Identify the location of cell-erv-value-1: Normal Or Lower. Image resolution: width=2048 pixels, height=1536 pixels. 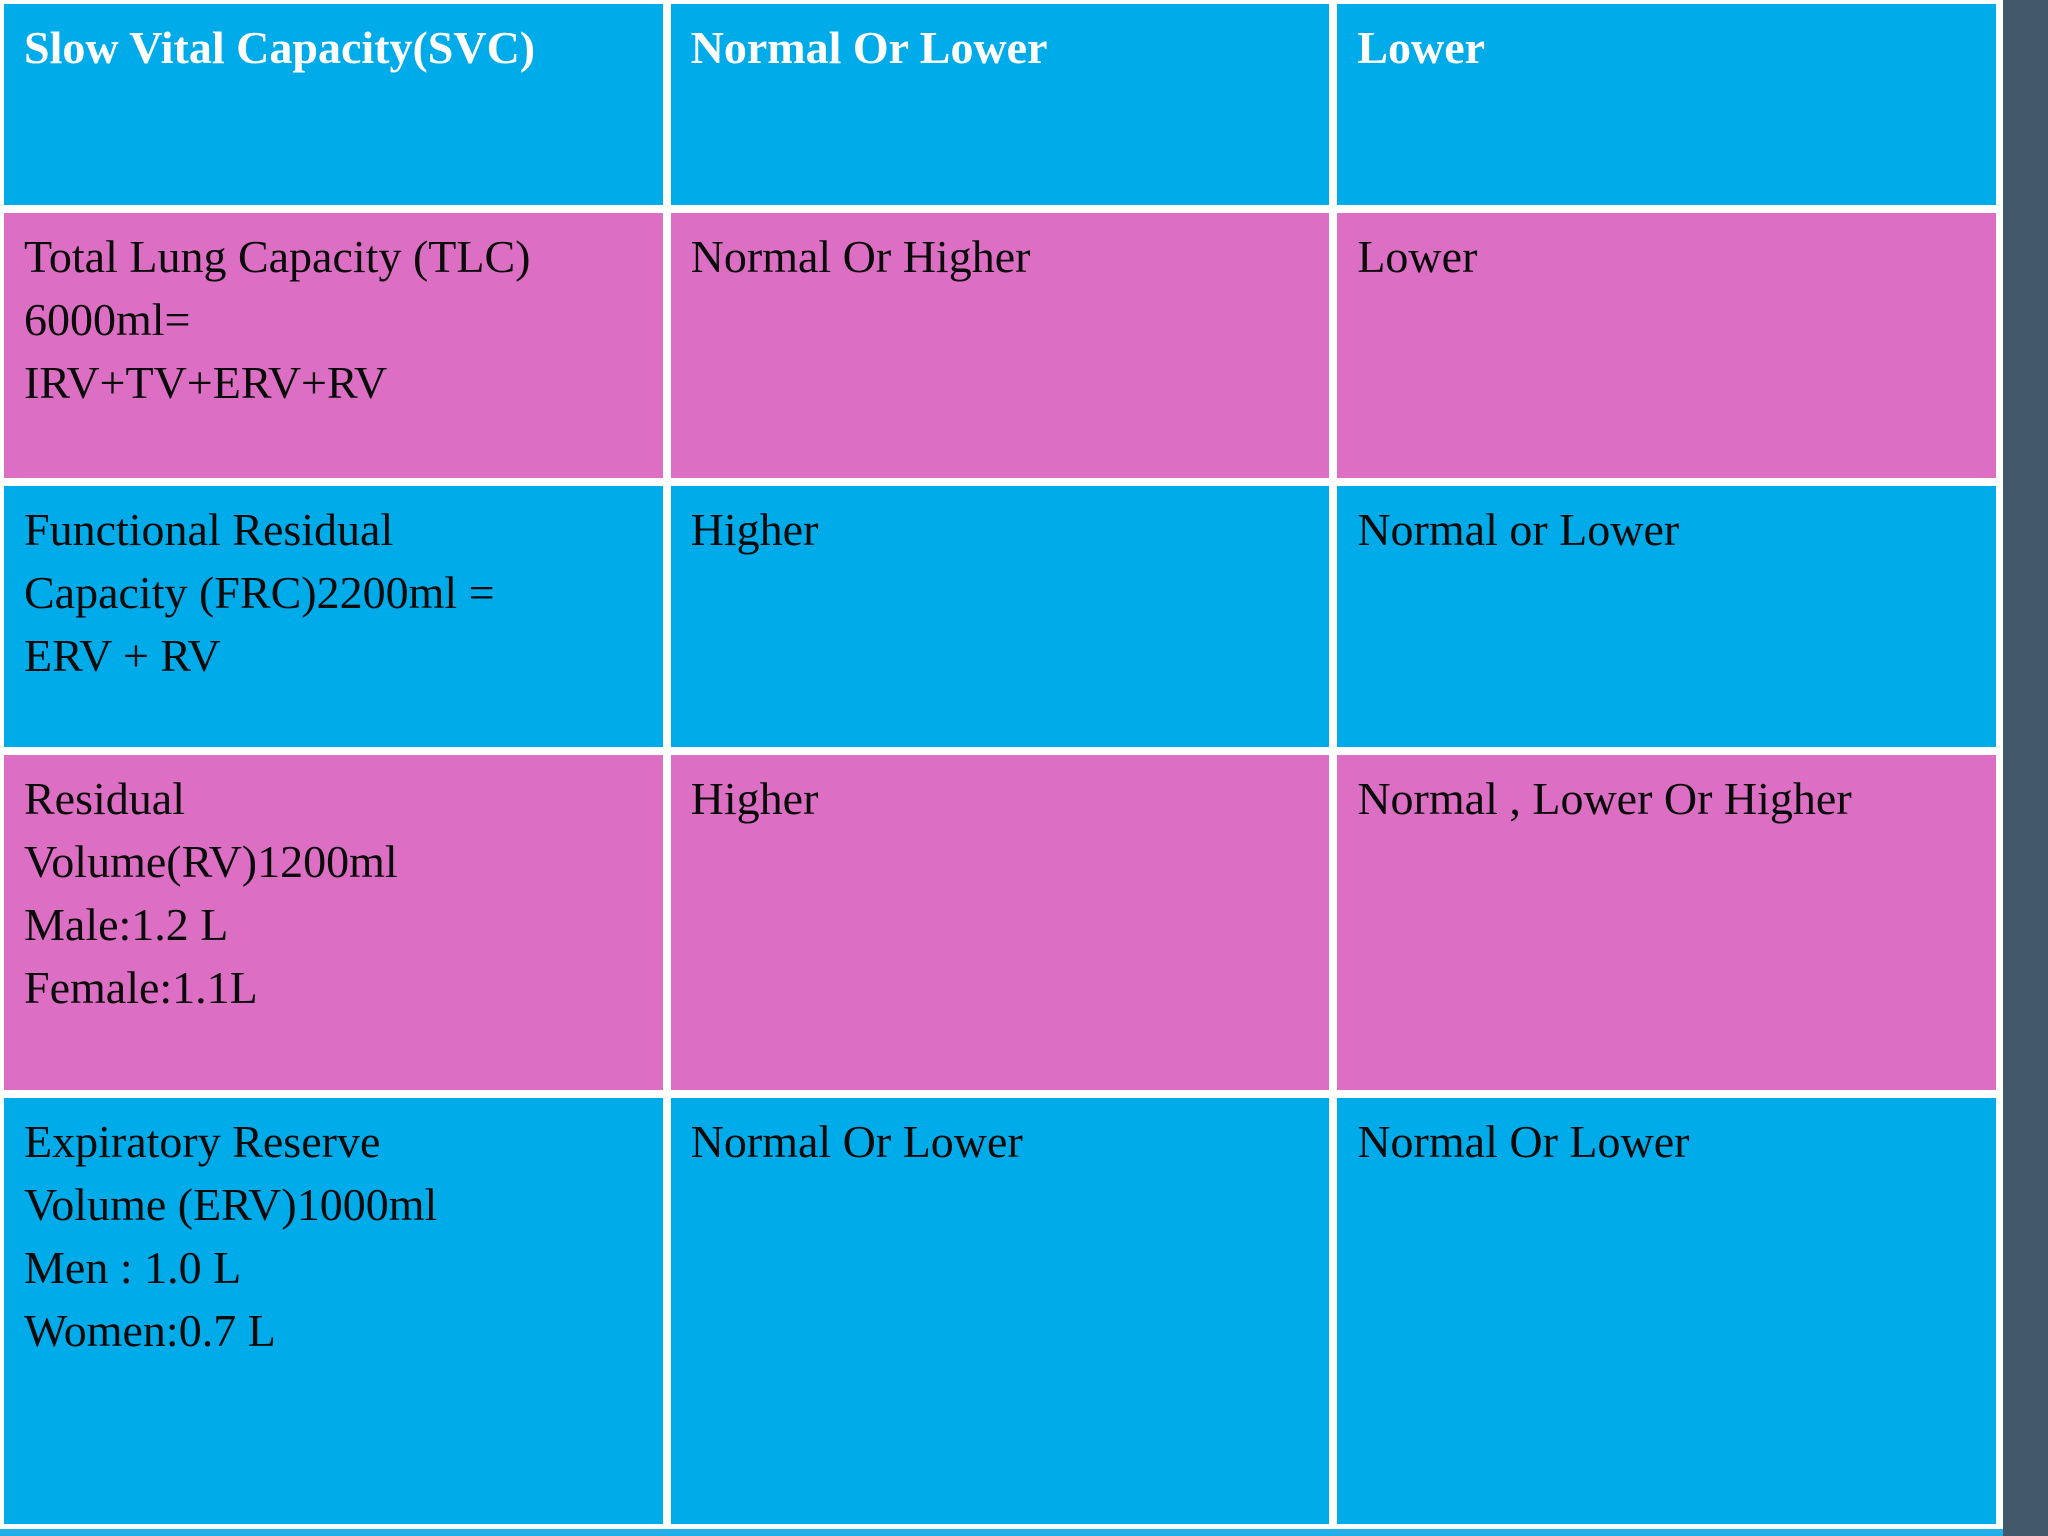
(1000, 1311).